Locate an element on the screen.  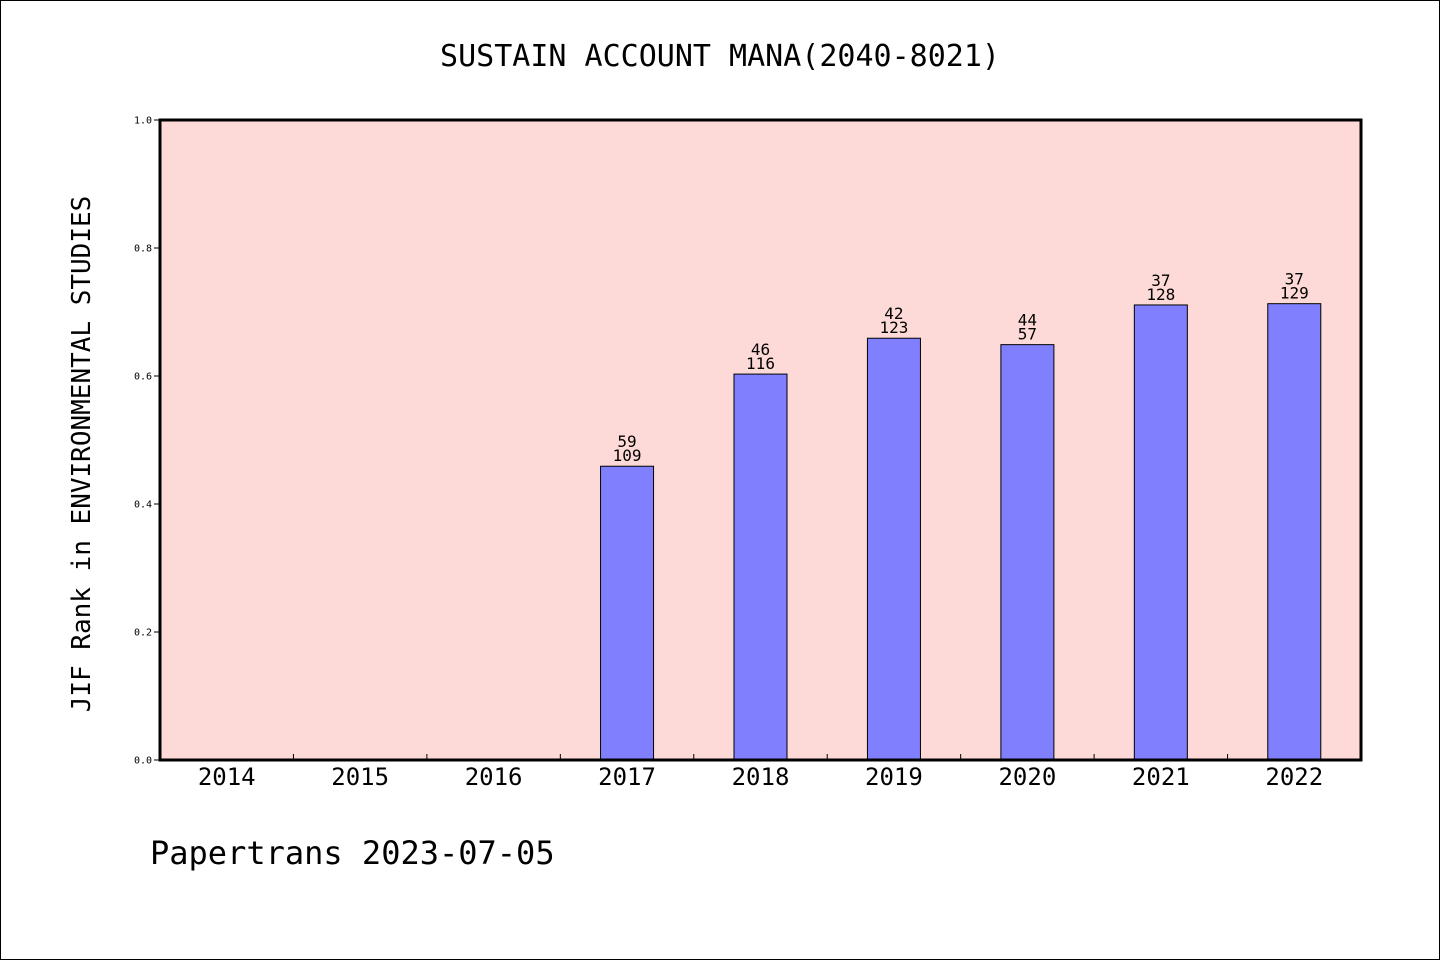
bar-2019 is located at coordinates (893, 549).